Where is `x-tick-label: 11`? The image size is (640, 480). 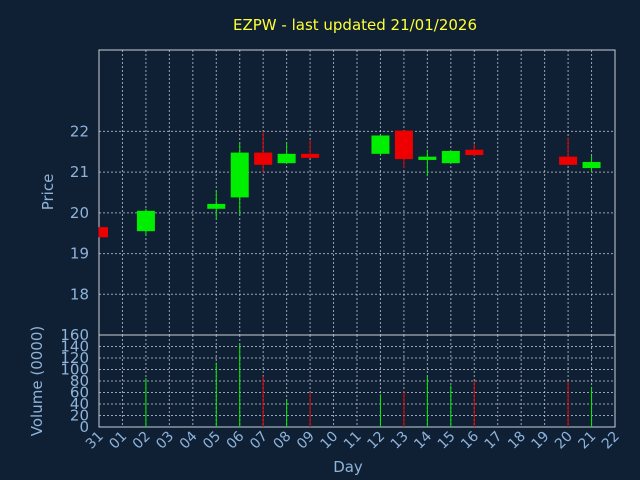 x-tick-label: 11 is located at coordinates (353, 441).